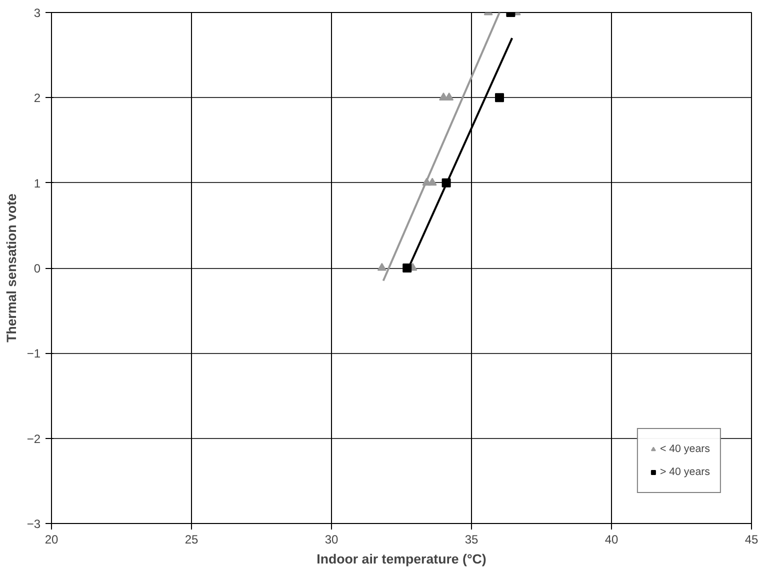 The height and width of the screenshot is (569, 763). I want to click on legend-label: < 40 years, so click(685, 449).